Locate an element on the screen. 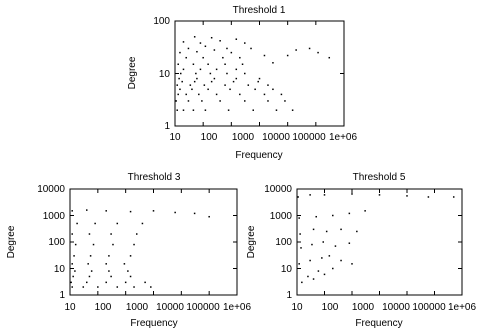  x-axis-label: Frequency is located at coordinates (258, 155).